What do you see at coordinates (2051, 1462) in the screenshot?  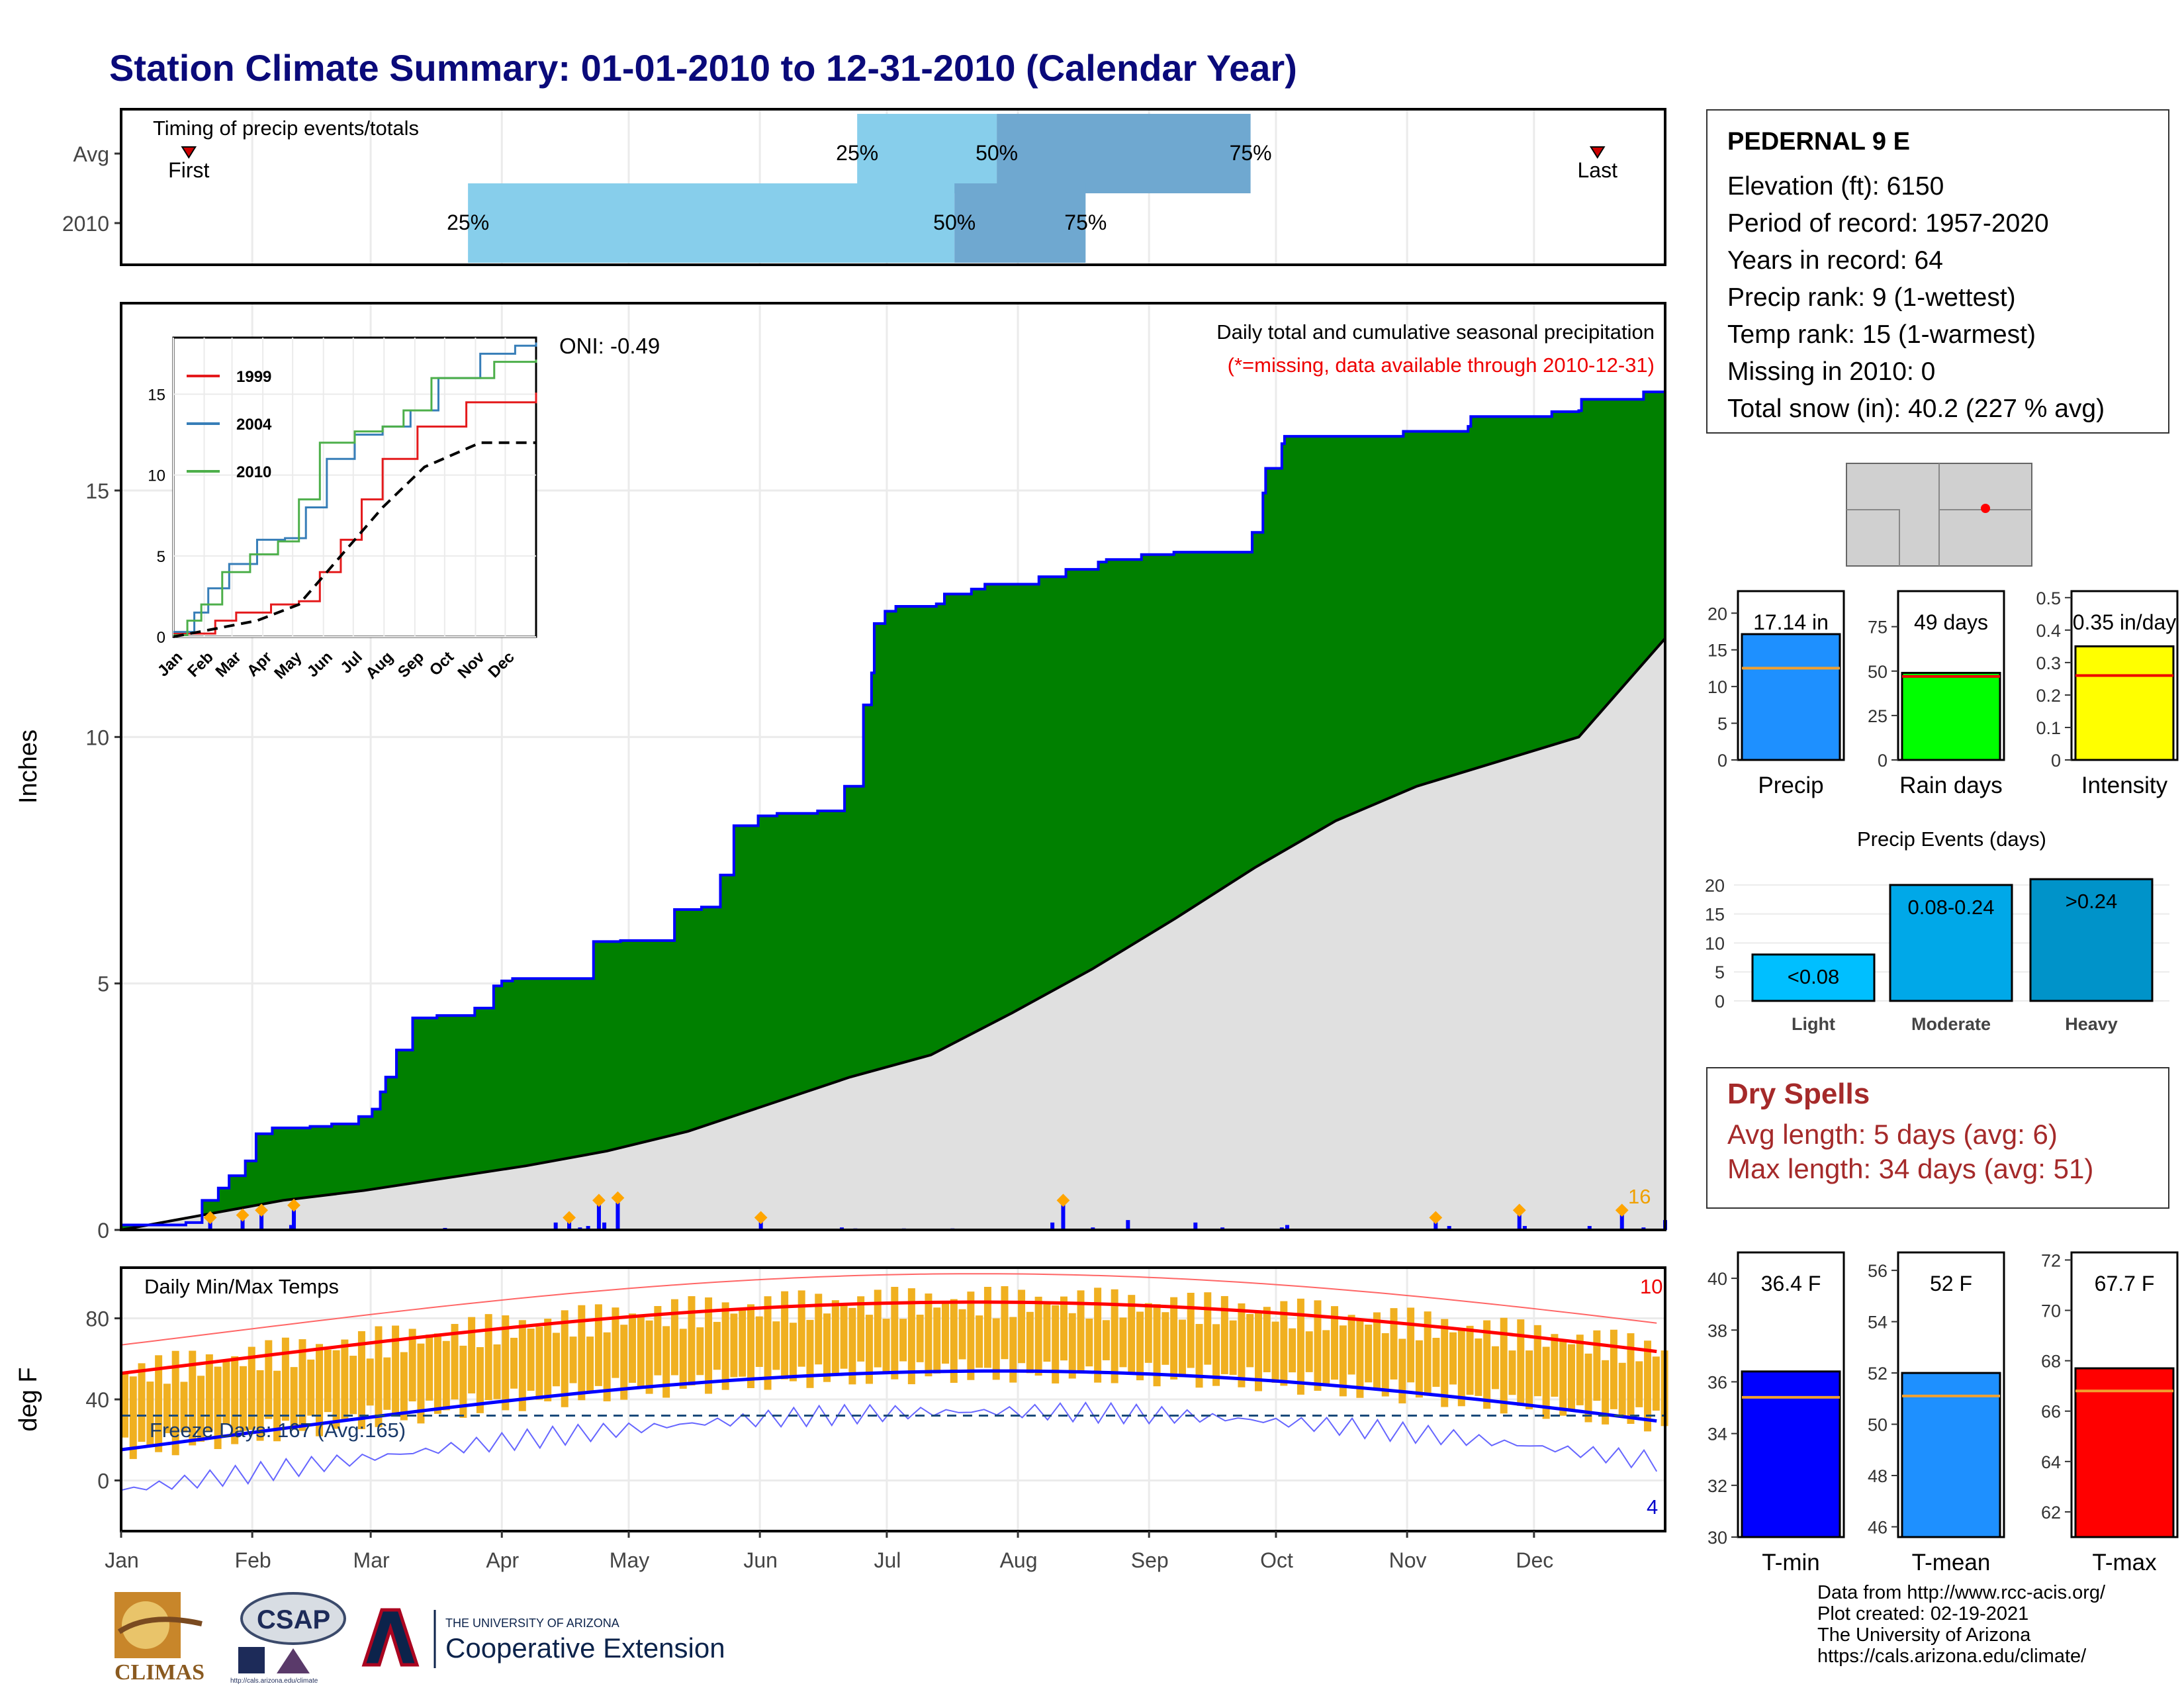 I see `temp-summary-2-ytick-label: 64` at bounding box center [2051, 1462].